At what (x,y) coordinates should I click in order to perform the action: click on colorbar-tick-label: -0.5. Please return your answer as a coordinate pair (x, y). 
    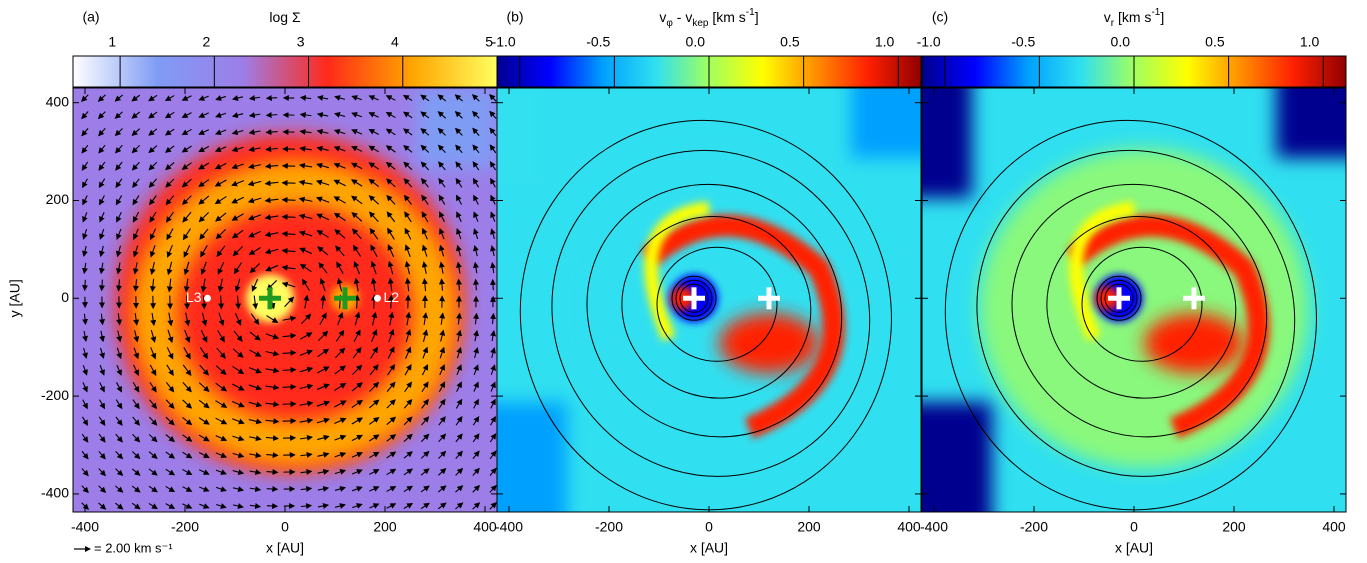
    Looking at the image, I should click on (598, 42).